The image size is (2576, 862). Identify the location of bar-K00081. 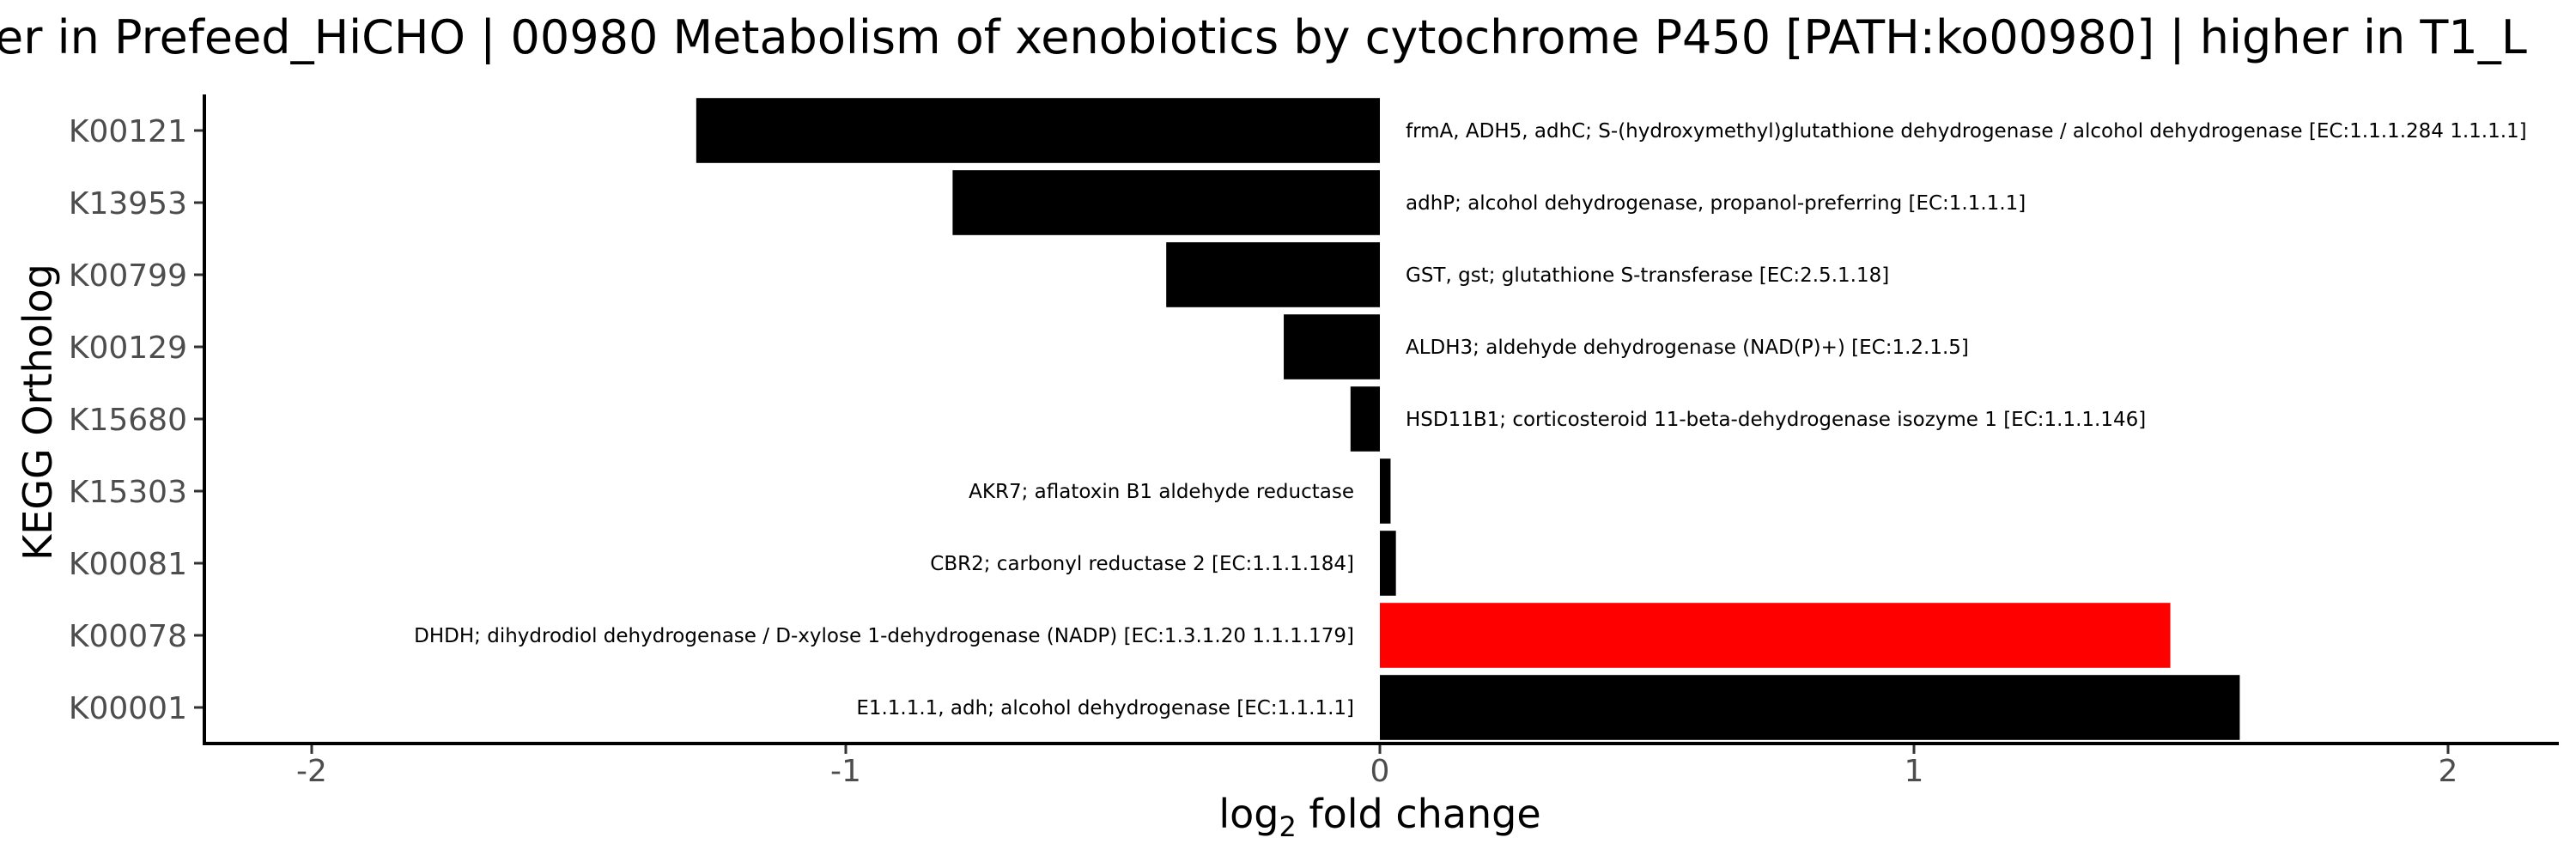
(1388, 563).